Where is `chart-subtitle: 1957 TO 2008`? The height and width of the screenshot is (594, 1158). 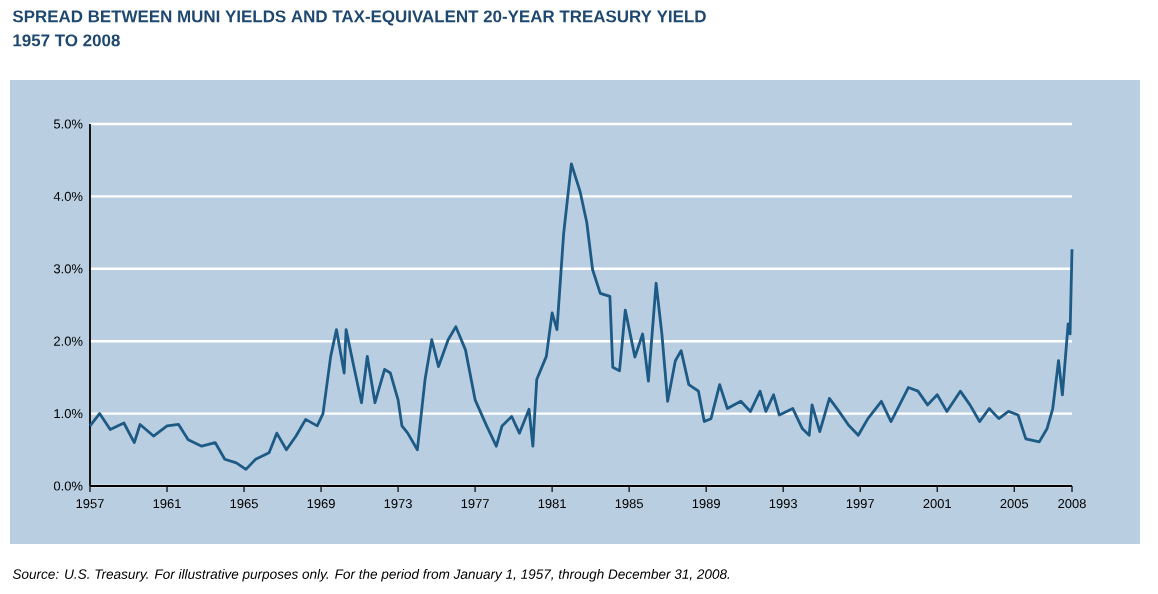
chart-subtitle: 1957 TO 2008 is located at coordinates (66, 40).